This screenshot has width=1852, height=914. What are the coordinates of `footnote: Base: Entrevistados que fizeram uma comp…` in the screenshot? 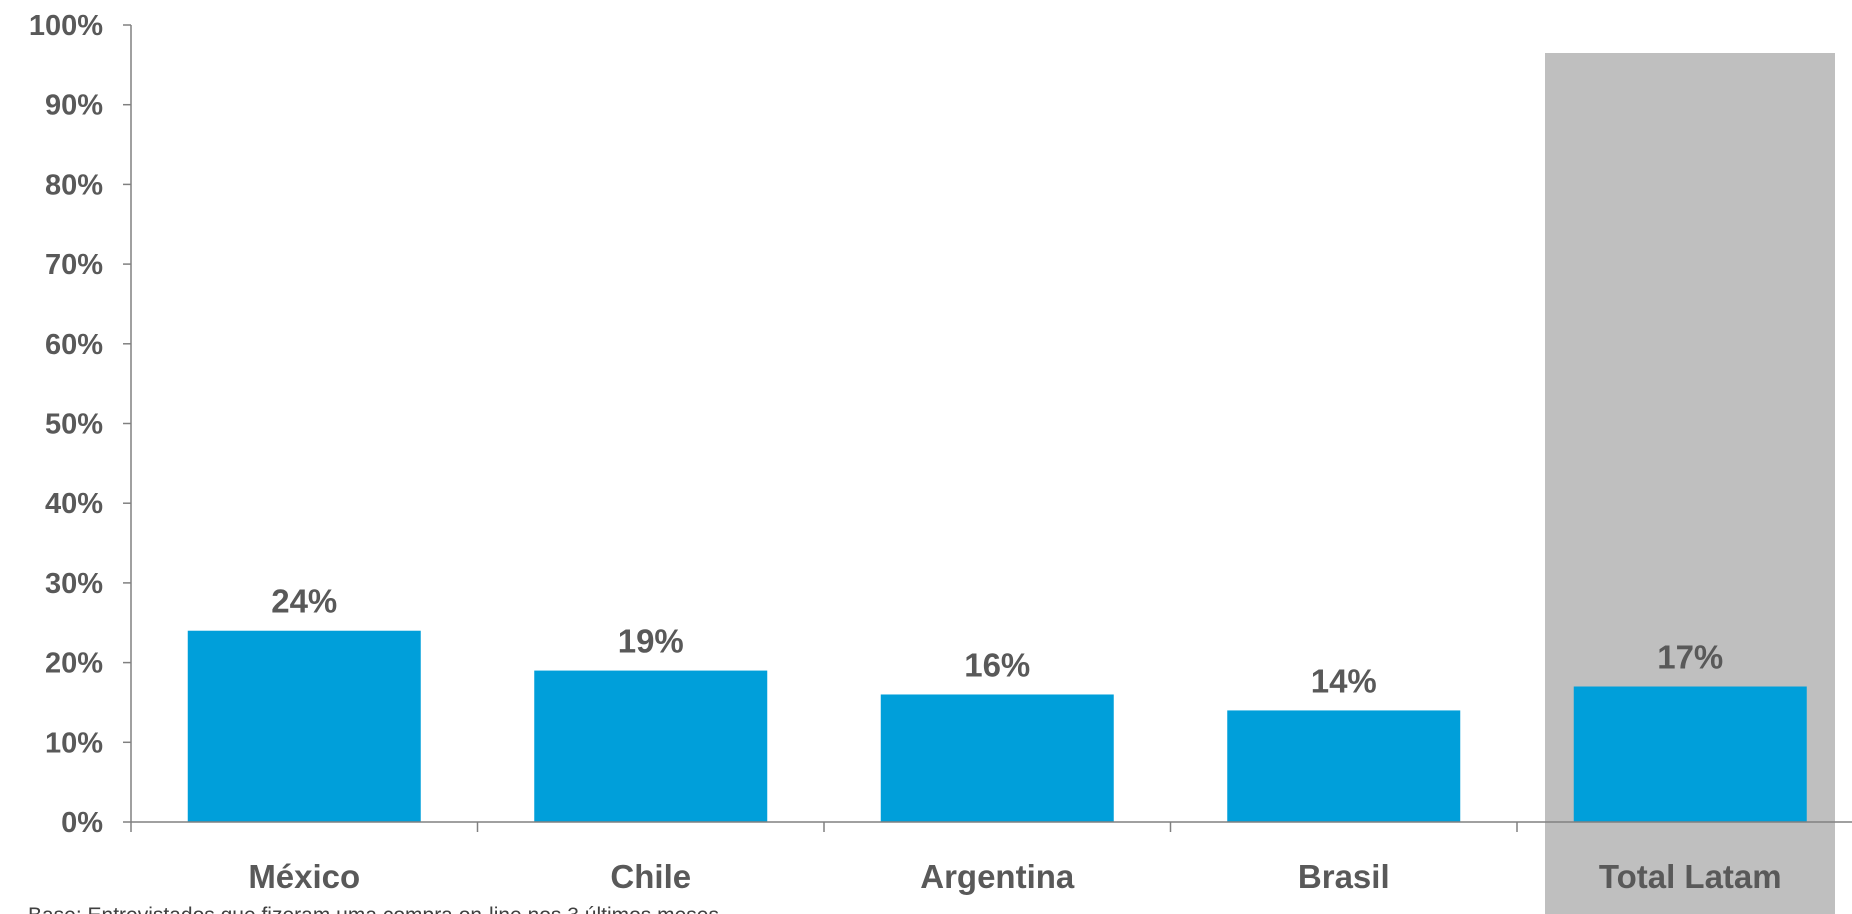 It's located at (373, 909).